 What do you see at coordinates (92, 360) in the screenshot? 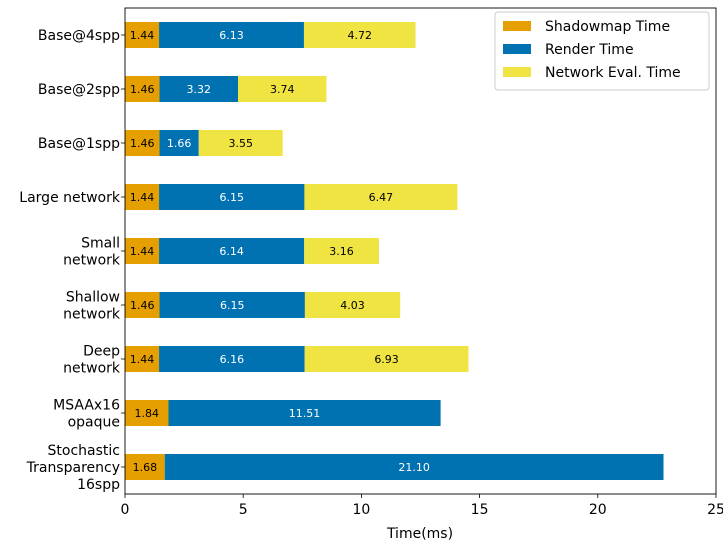
I see `category-label: Deep network` at bounding box center [92, 360].